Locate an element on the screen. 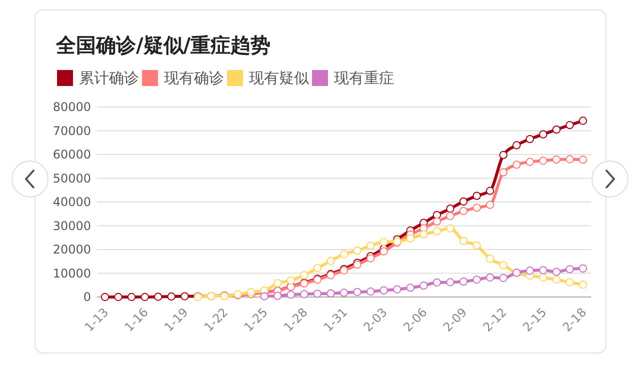 Image resolution: width=640 pixels, height=365 pixels. y-tick-label: 20000 is located at coordinates (71, 249).